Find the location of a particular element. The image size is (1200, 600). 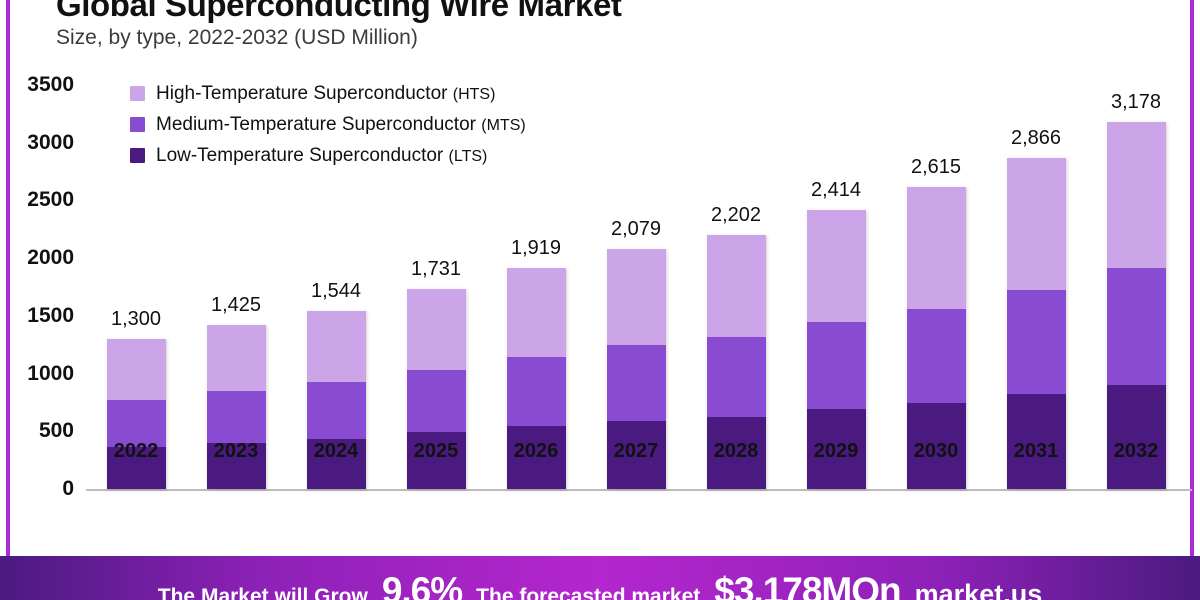

bar-total-label: 2,202 is located at coordinates (736, 214).